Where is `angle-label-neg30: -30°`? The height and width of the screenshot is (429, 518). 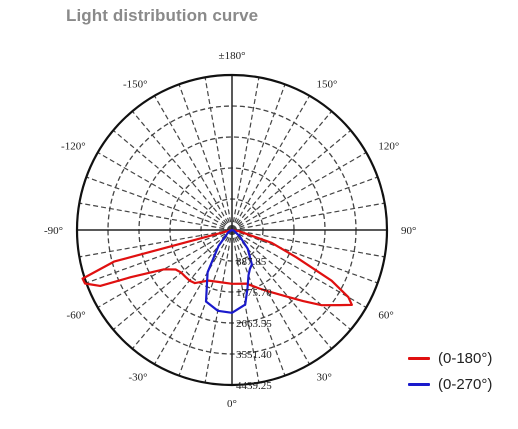 angle-label-neg30: -30° is located at coordinates (137, 377).